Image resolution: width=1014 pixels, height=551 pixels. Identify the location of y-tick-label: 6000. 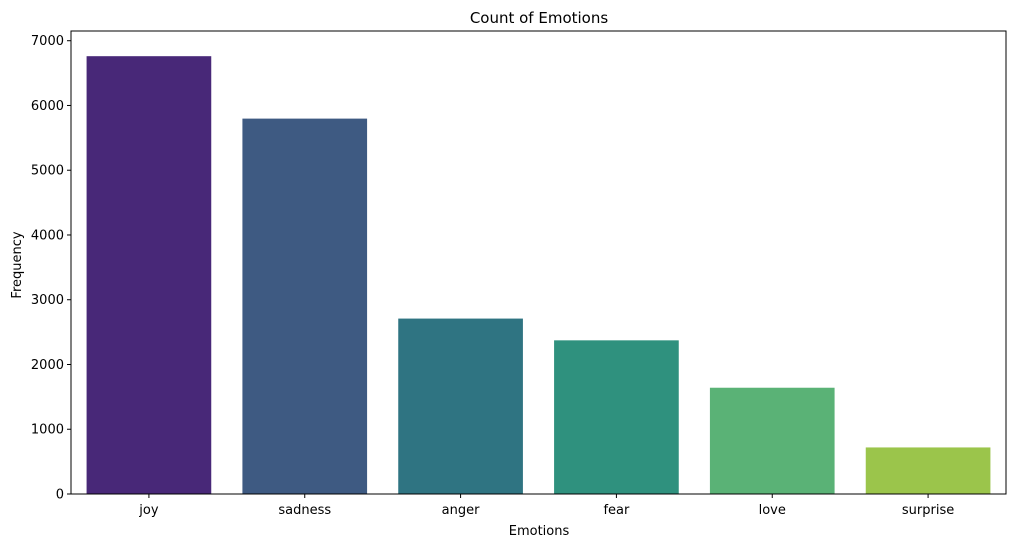
(47, 106).